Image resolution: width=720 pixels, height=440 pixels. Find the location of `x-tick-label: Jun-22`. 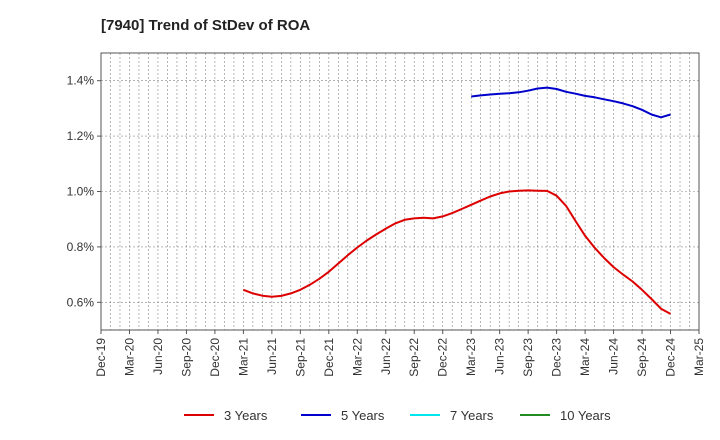

x-tick-label: Jun-22 is located at coordinates (386, 356).